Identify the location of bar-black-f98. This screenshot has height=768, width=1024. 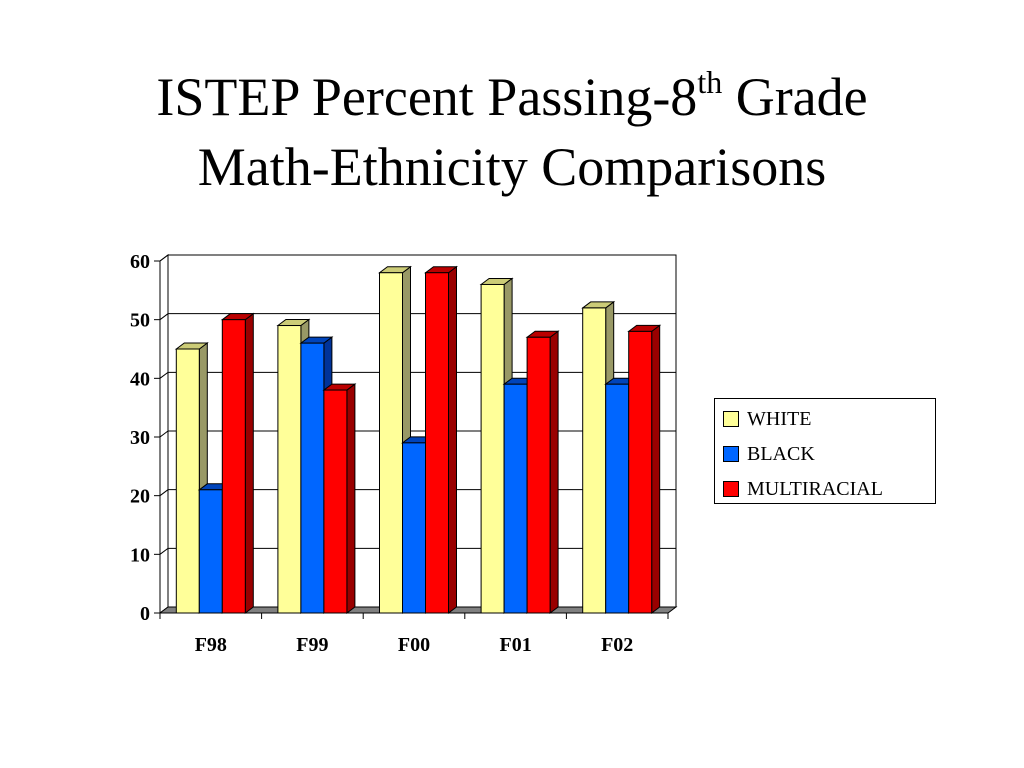
(210, 551).